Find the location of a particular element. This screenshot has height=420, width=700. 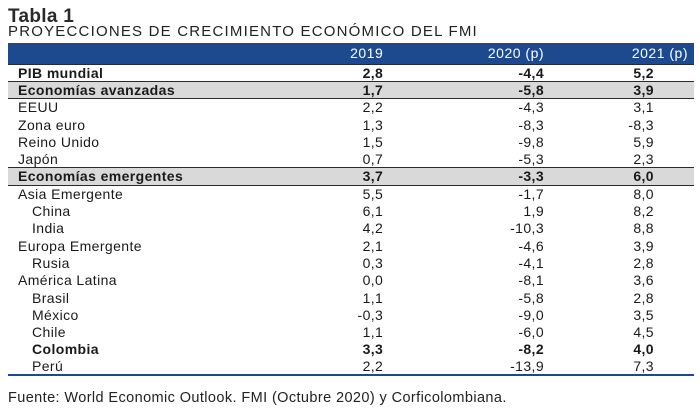

value-cell: -9,8 is located at coordinates (531, 141).